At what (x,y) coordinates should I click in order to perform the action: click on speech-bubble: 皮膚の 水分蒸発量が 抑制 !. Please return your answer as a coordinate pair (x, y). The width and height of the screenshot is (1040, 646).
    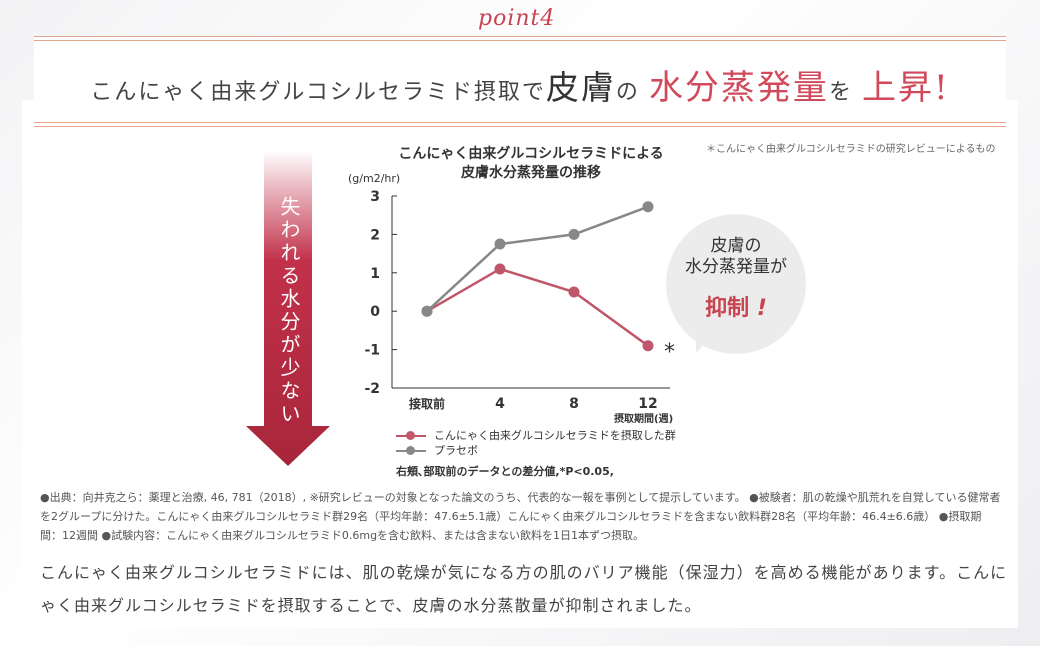
    Looking at the image, I should click on (736, 284).